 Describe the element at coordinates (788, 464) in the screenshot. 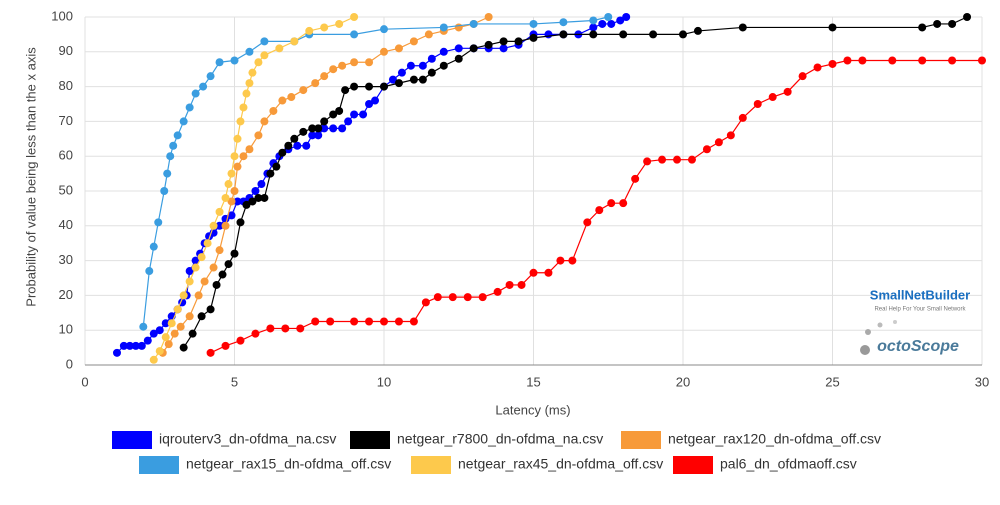

I see `legend-label: pal6_dn_ofdmaoff.csv` at that location.